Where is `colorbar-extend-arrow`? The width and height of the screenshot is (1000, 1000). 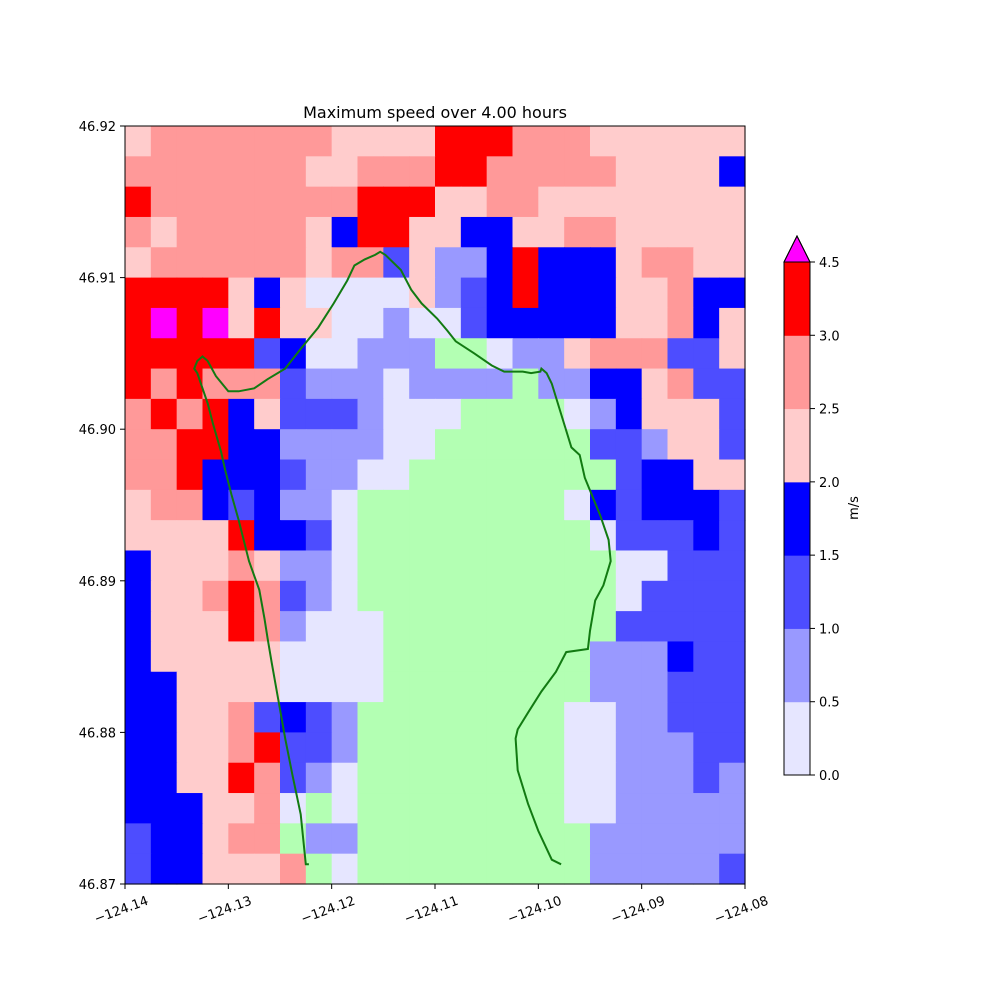
colorbar-extend-arrow is located at coordinates (797, 248).